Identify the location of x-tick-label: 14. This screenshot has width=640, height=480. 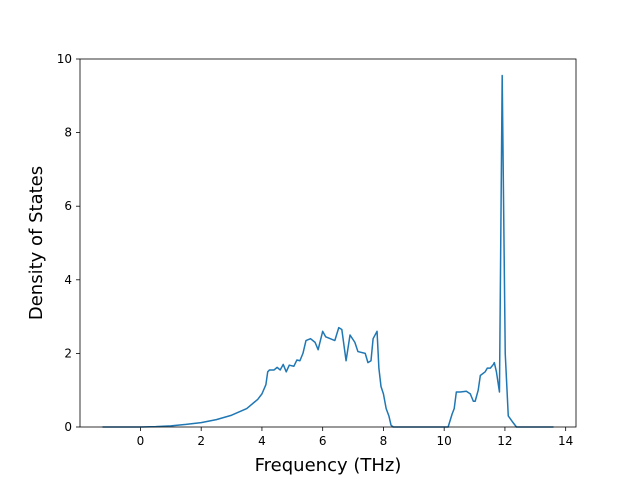
(565, 441).